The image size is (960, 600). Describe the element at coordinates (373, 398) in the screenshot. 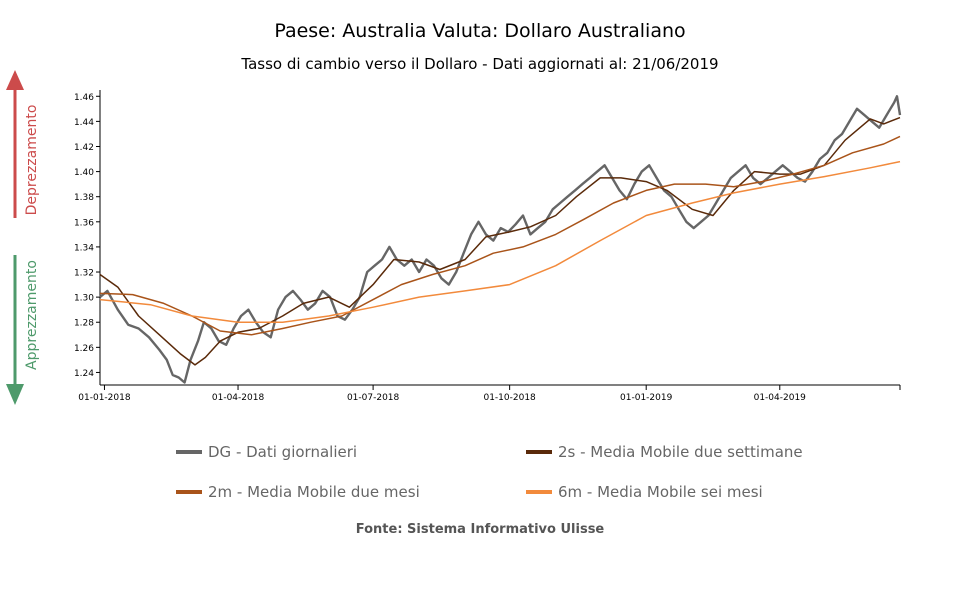

I see `x-tick-label: 01-07-2018` at that location.